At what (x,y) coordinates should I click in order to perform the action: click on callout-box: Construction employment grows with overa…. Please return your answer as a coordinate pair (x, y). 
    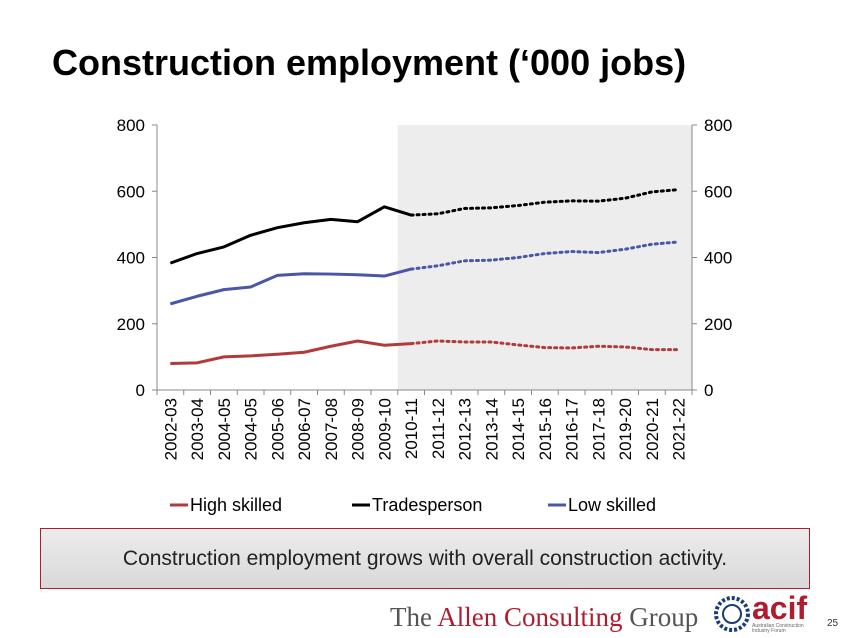
    Looking at the image, I should click on (425, 558).